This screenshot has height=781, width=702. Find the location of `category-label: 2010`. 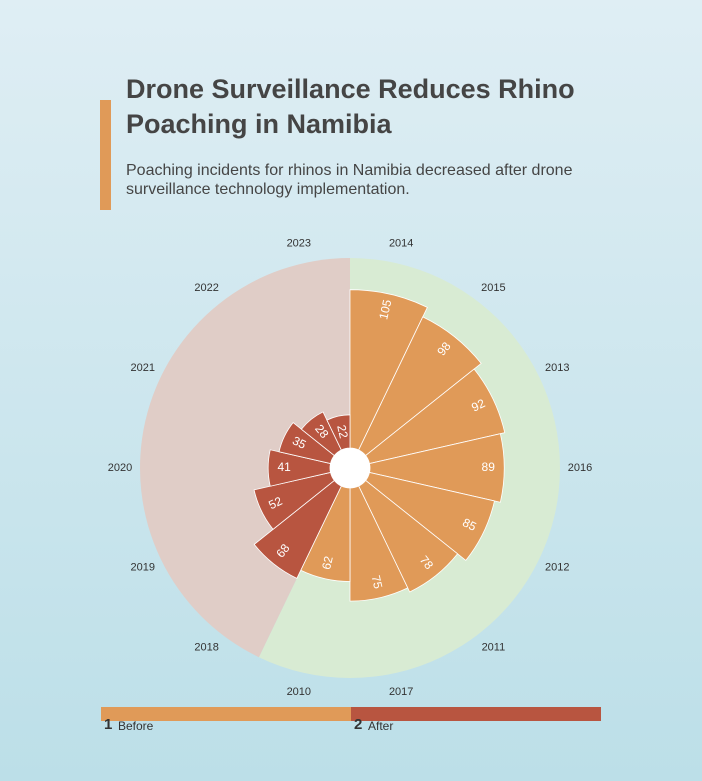

category-label: 2010 is located at coordinates (299, 692).